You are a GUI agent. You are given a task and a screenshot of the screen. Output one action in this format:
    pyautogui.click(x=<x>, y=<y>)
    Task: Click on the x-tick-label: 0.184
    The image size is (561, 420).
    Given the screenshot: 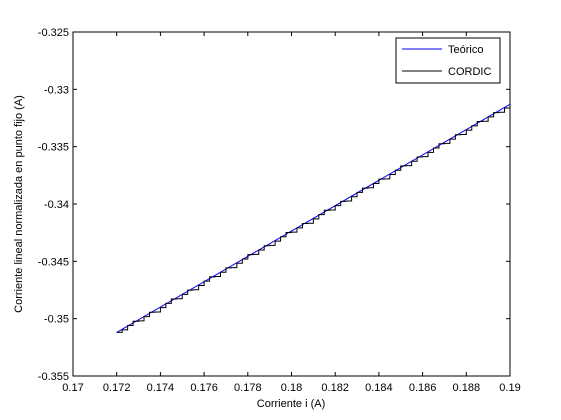 What is the action you would take?
    pyautogui.click(x=379, y=388)
    